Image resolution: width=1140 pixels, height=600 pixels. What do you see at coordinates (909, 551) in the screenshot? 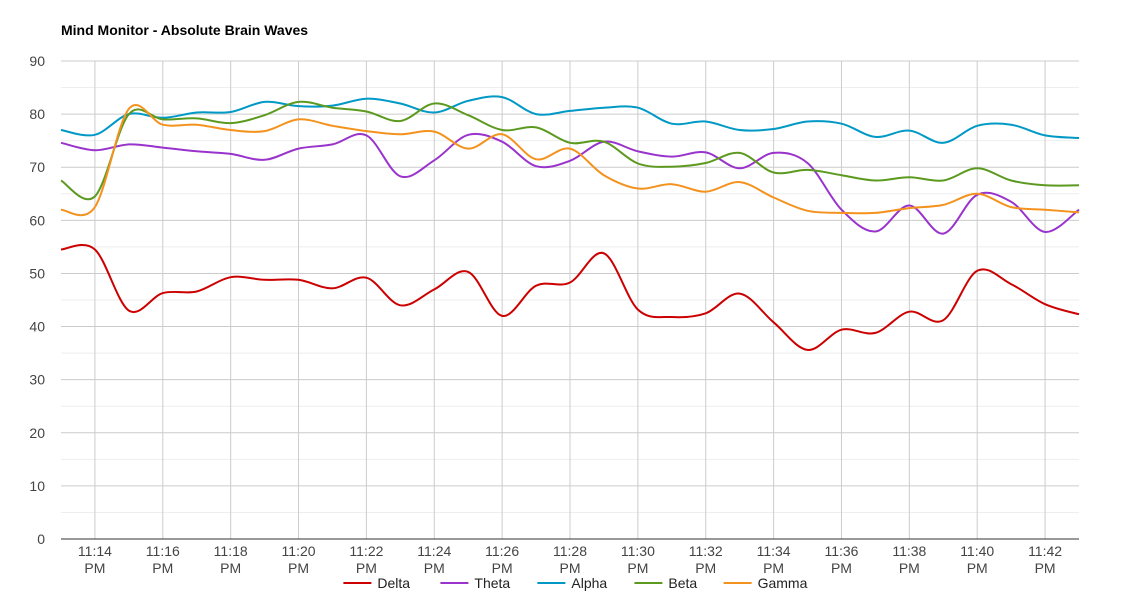
I see `x-tick-label-line: 11:38` at bounding box center [909, 551].